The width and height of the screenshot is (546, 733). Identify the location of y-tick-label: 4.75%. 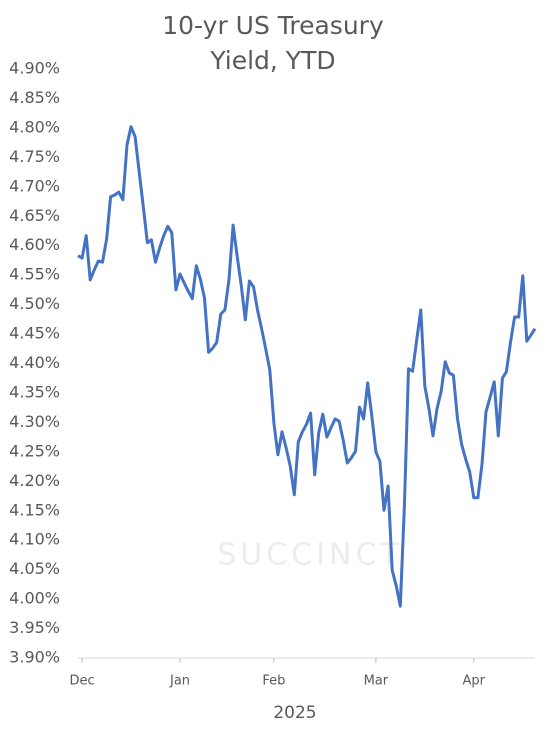
(34, 156).